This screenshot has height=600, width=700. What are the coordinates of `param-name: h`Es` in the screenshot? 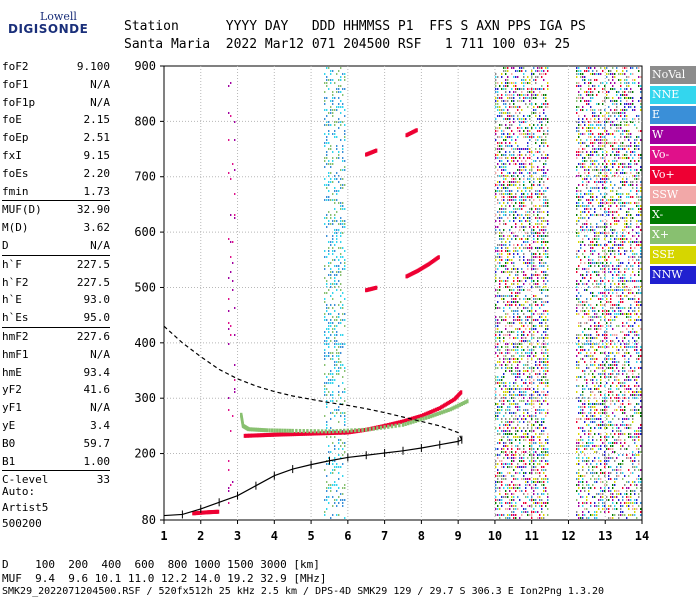 It's located at (15, 318).